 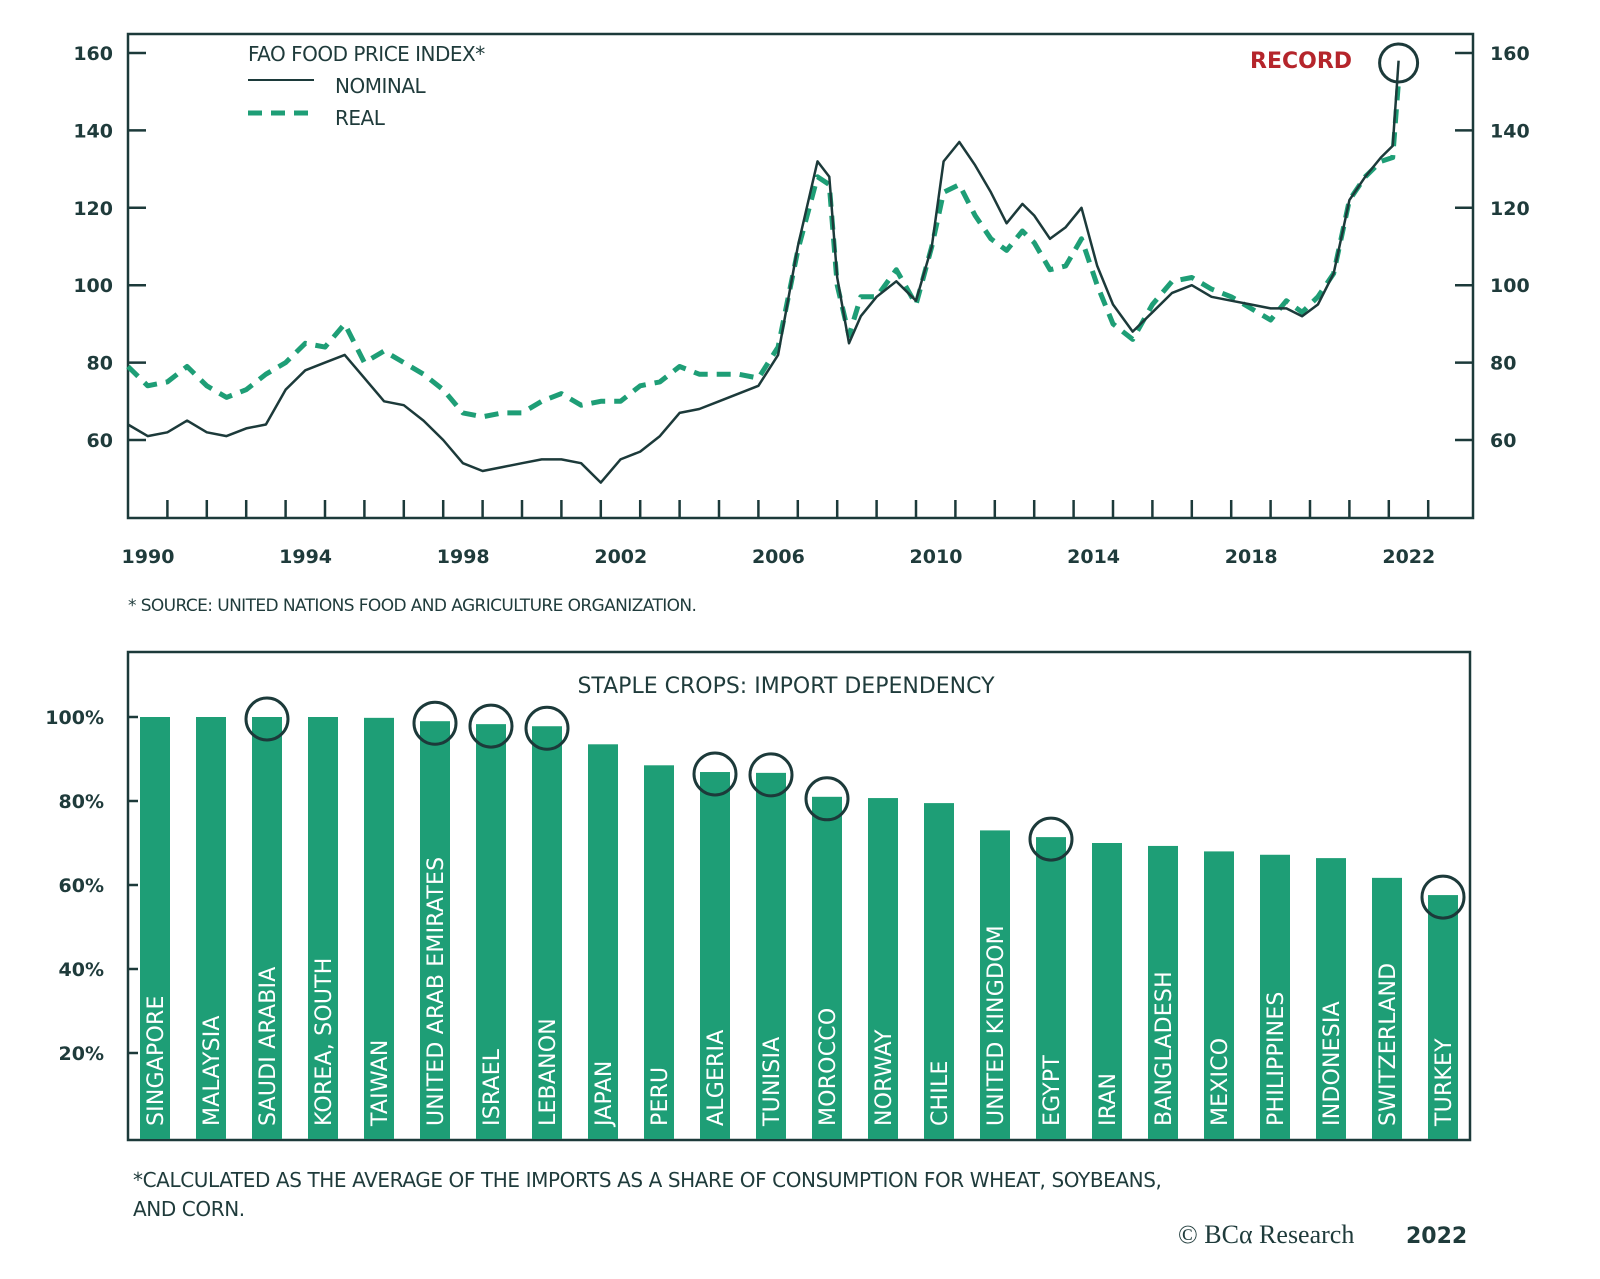 I want to click on bar-japan, so click(x=603, y=941).